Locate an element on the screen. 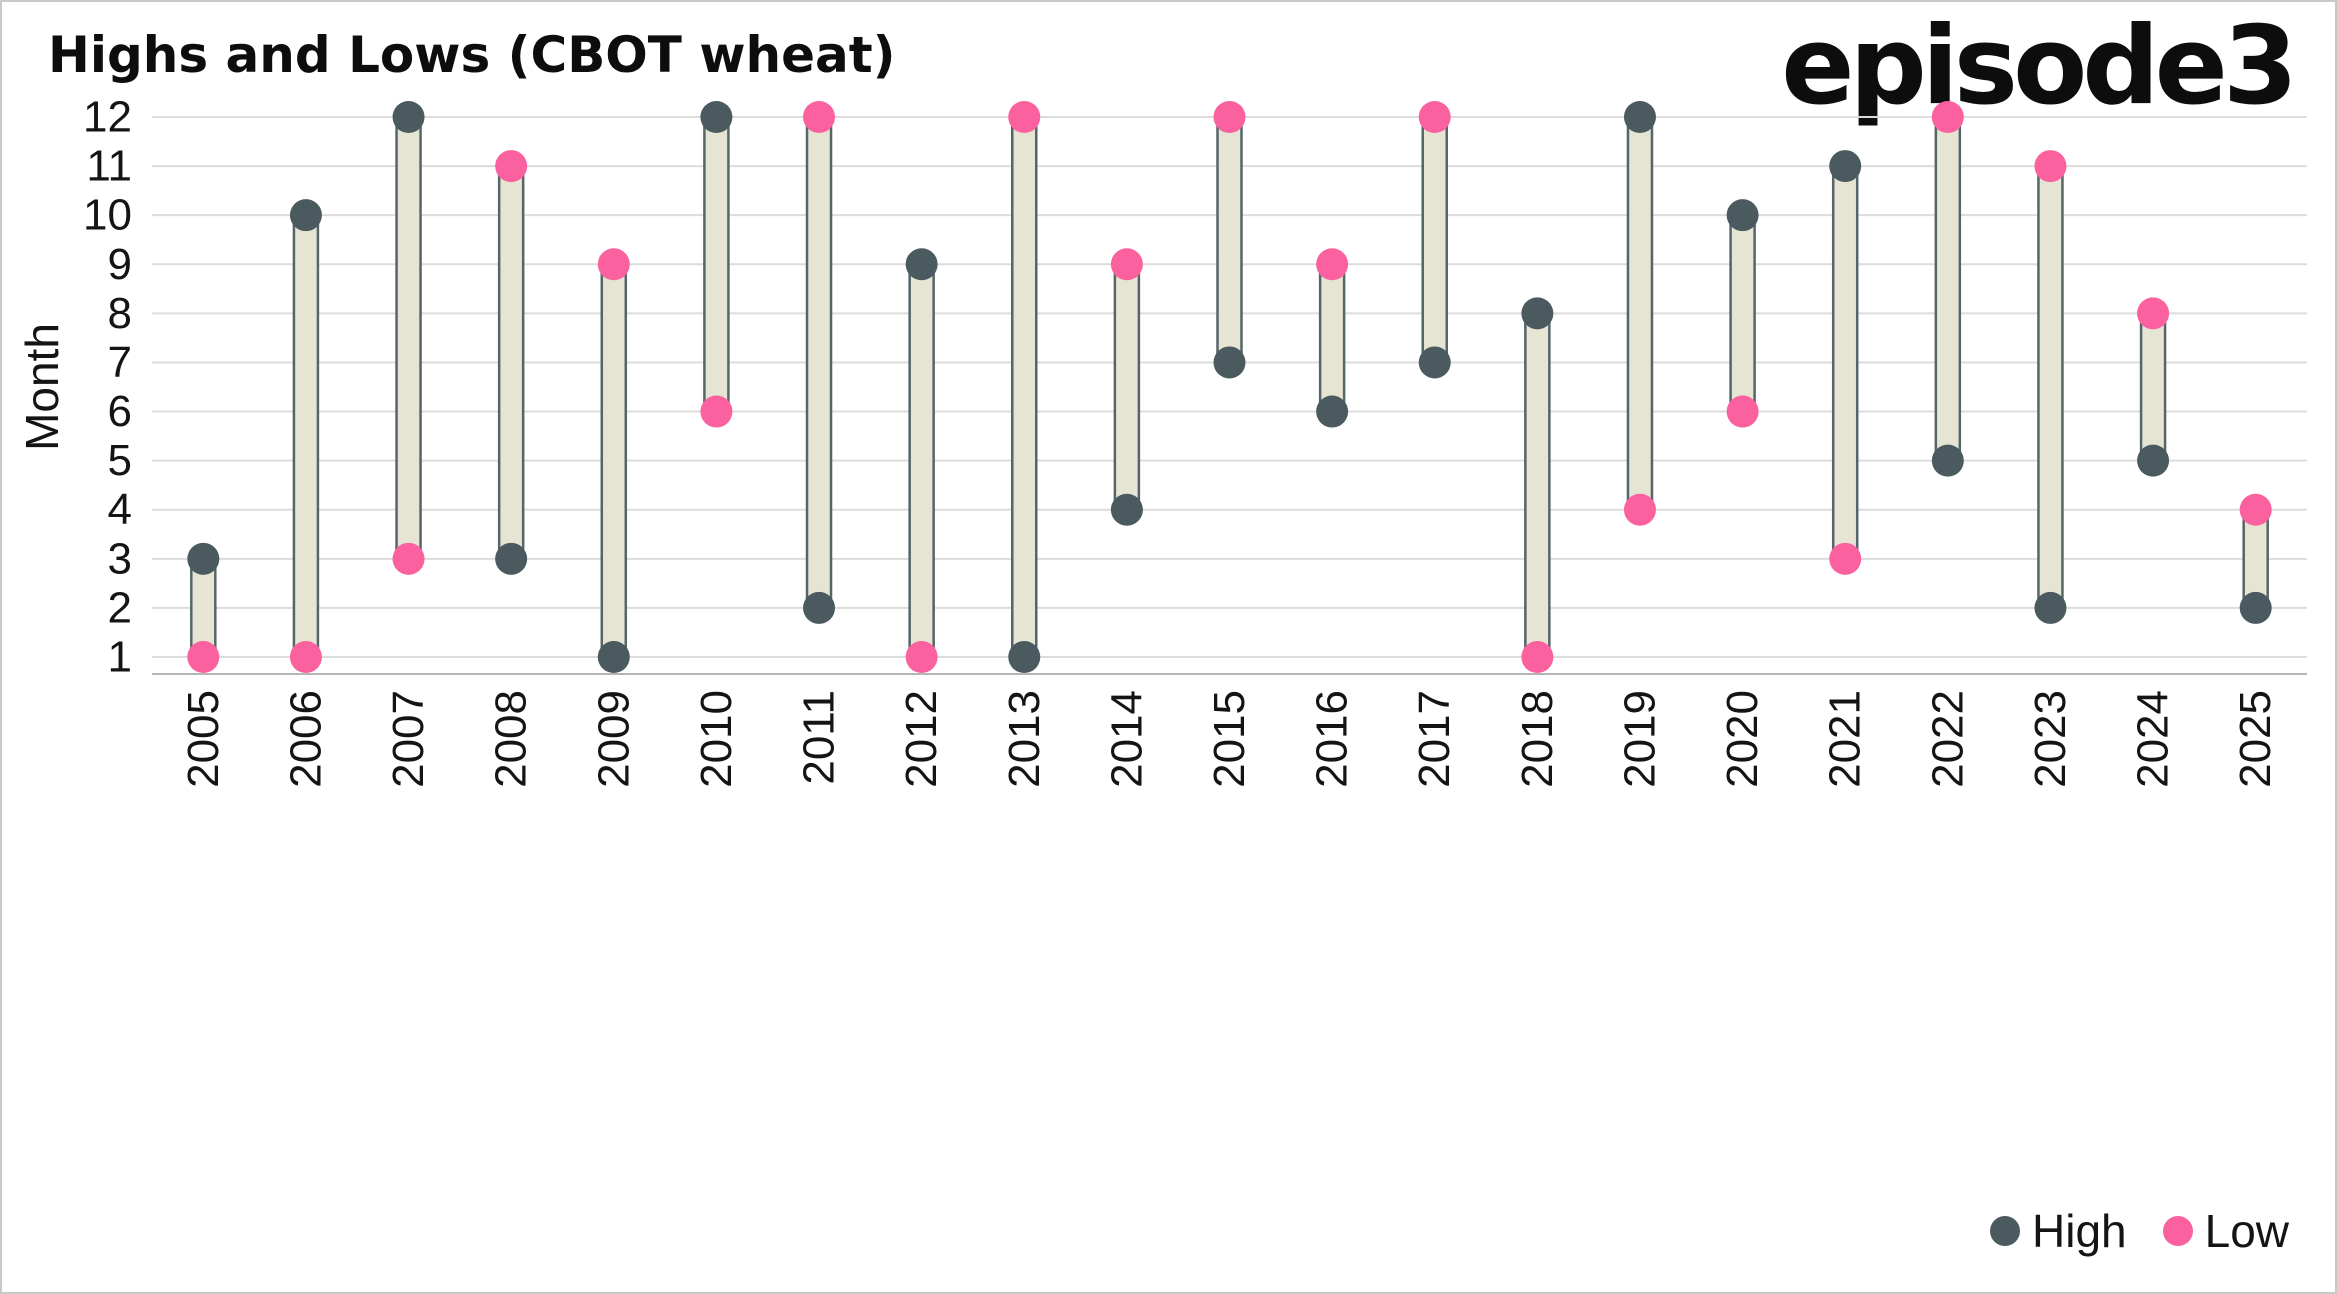 The width and height of the screenshot is (2337, 1294). y-tick-label: 6 is located at coordinates (120, 411).